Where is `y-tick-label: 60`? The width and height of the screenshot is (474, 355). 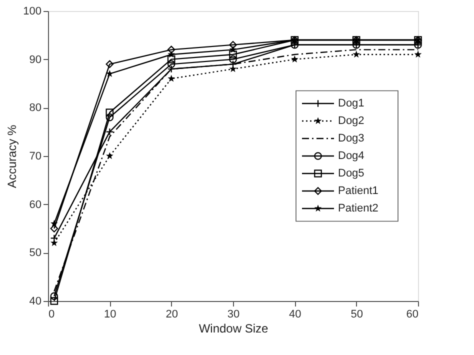
y-tick-label: 60 is located at coordinates (35, 204).